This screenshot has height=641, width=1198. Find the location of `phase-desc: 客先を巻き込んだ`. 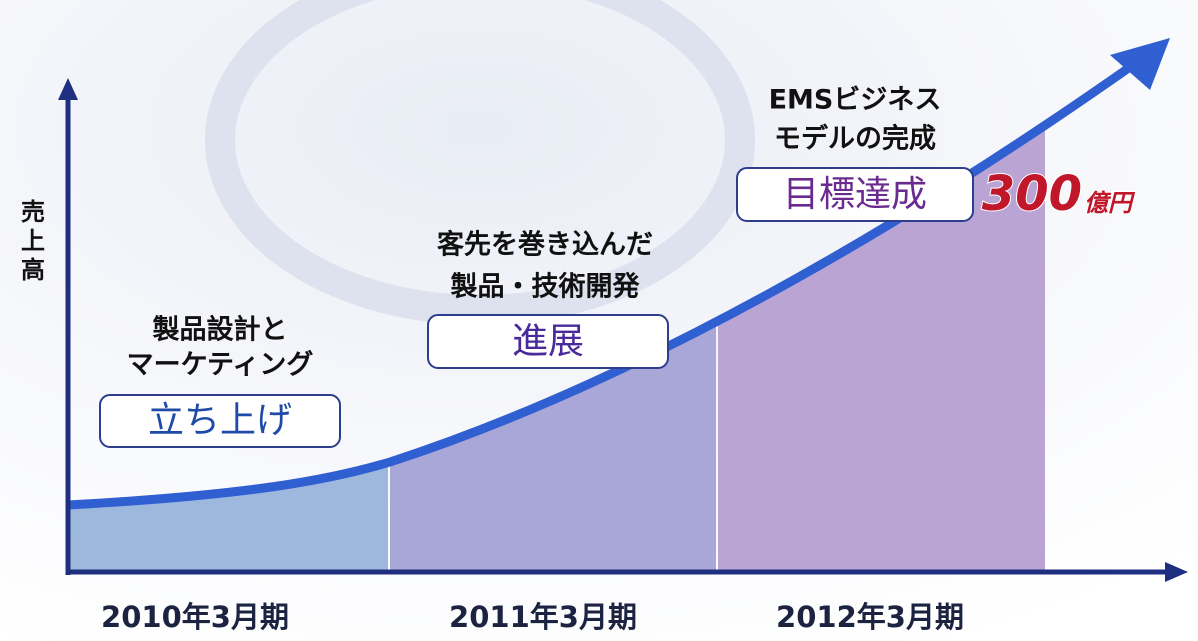

phase-desc: 客先を巻き込んだ is located at coordinates (545, 245).